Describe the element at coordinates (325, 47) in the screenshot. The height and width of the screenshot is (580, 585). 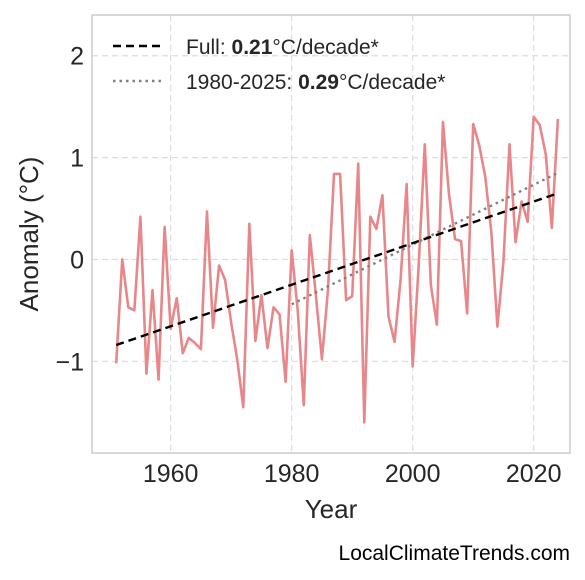
I see `legend-full-suffix: °C/decade*` at that location.